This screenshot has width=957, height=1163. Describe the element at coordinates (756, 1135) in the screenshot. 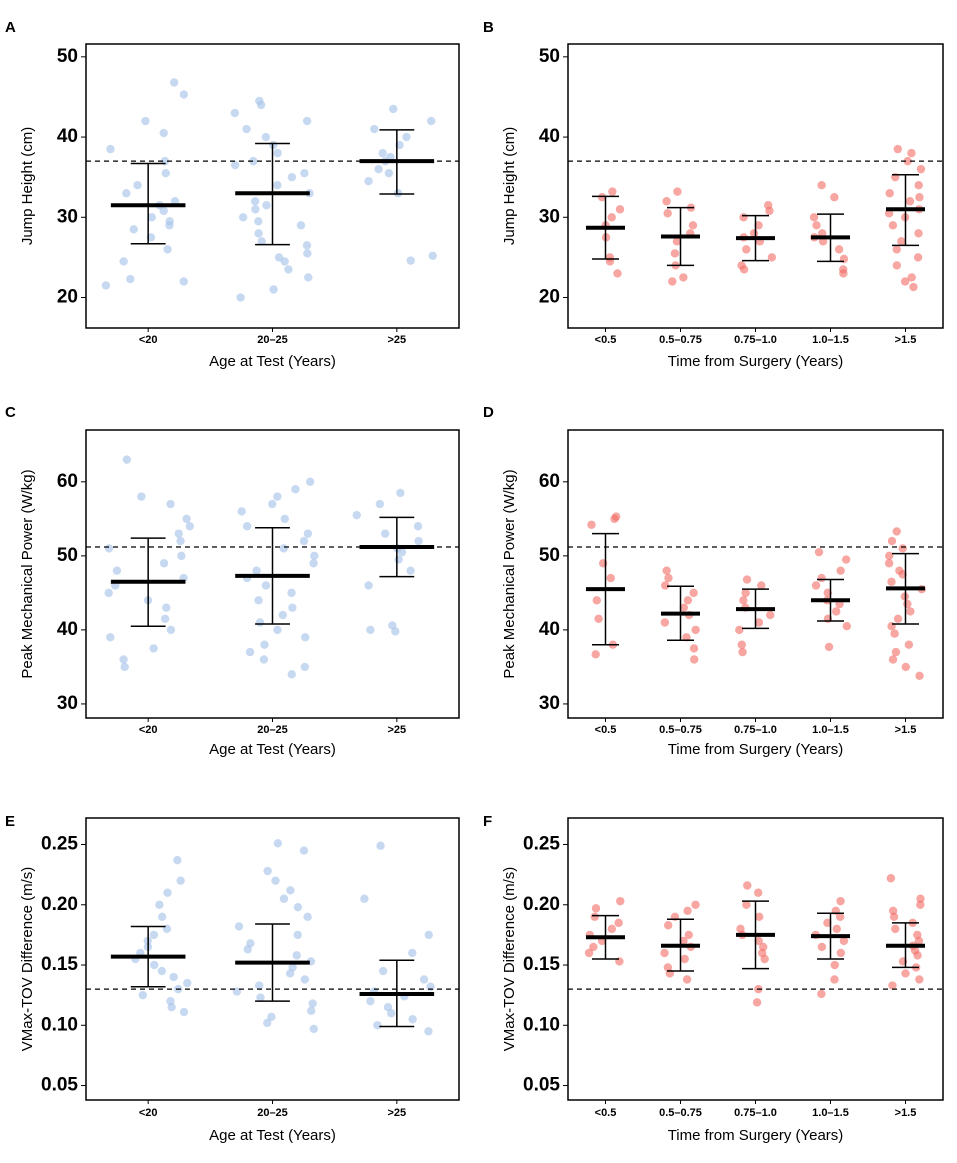

I see `x-axis-label: Time from Surgery (Years)` at that location.